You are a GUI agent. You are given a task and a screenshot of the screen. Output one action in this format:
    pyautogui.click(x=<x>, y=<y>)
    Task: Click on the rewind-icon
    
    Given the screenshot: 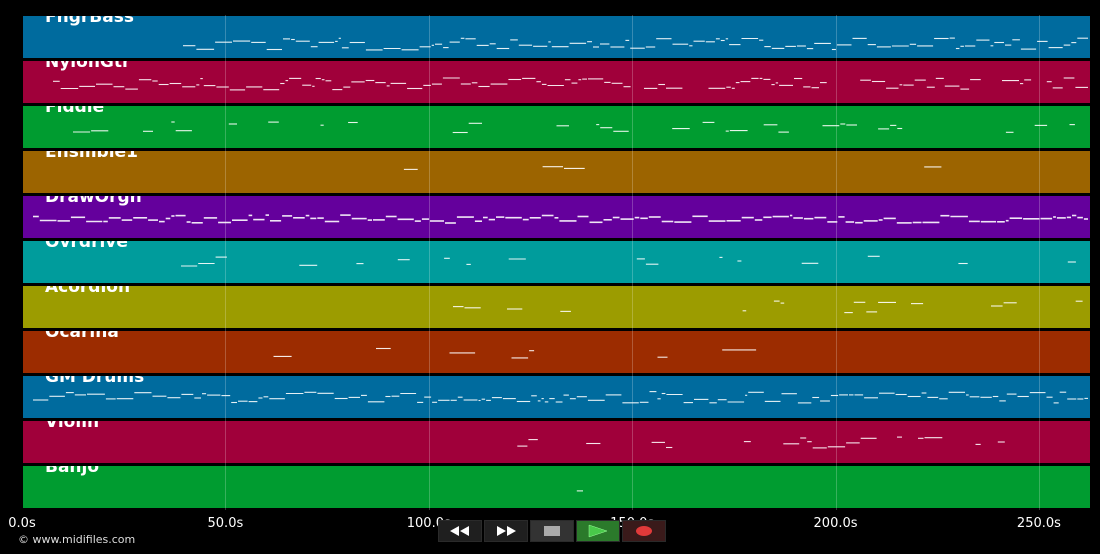 What is the action you would take?
    pyautogui.click(x=459, y=531)
    